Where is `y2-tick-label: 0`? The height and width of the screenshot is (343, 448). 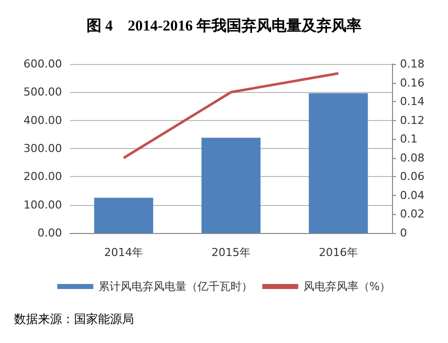
y2-tick-label: 0 is located at coordinates (403, 233).